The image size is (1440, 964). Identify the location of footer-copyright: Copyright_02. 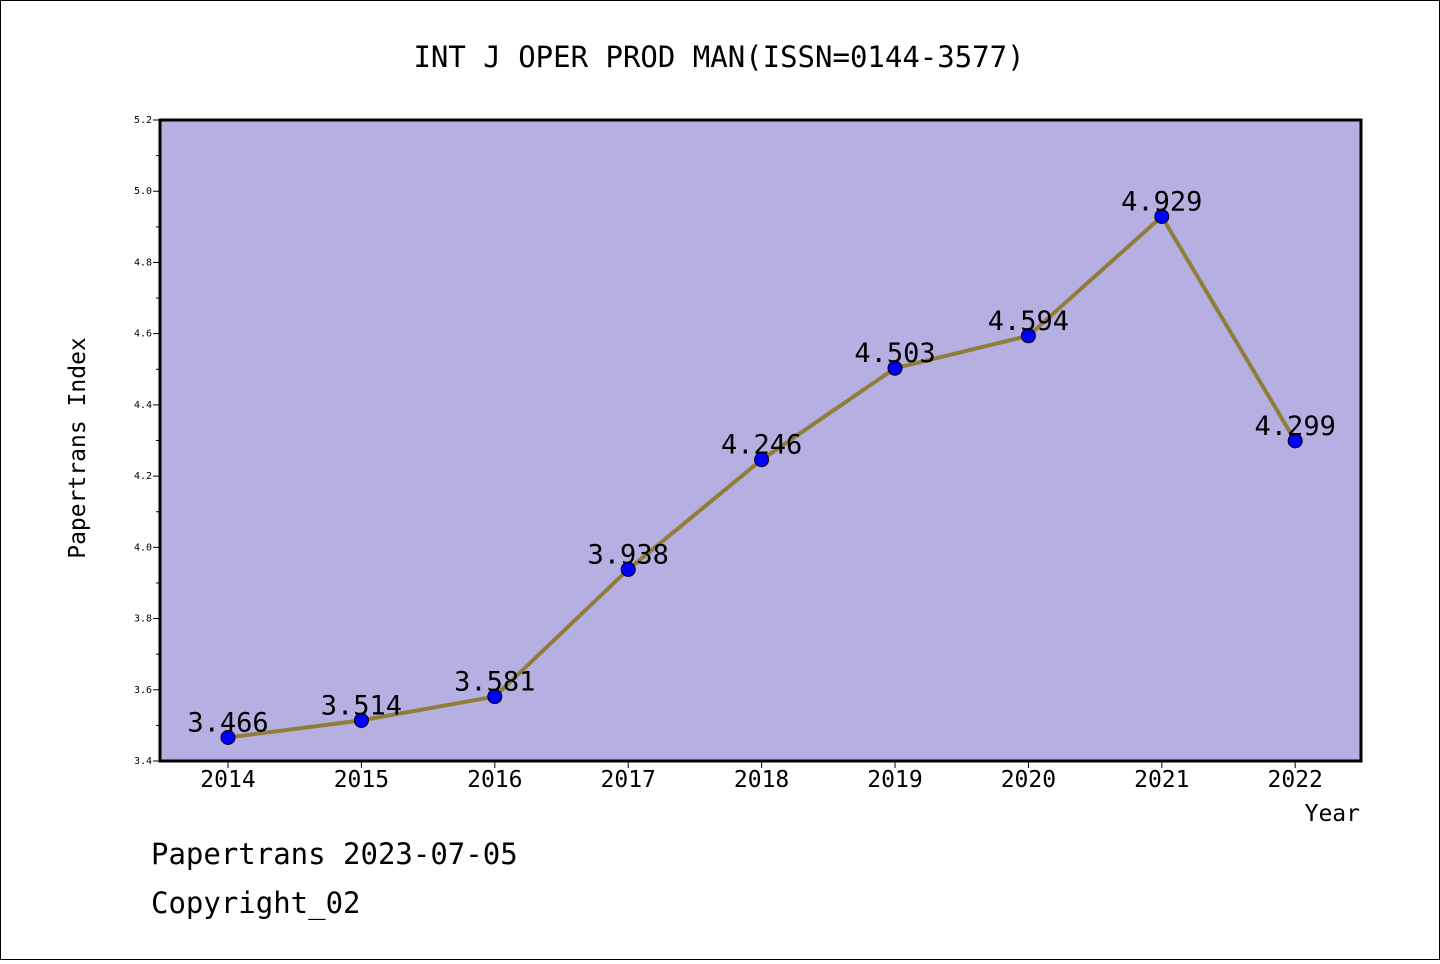
(256, 903).